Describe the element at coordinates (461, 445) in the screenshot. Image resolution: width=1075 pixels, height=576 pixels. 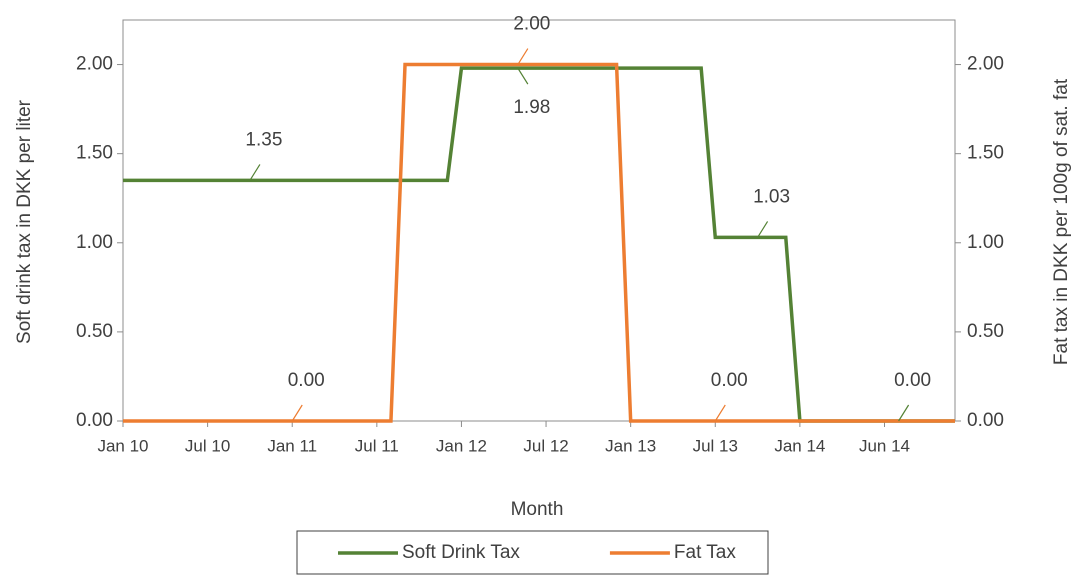
I see `x-tick-label: Jan 12` at that location.